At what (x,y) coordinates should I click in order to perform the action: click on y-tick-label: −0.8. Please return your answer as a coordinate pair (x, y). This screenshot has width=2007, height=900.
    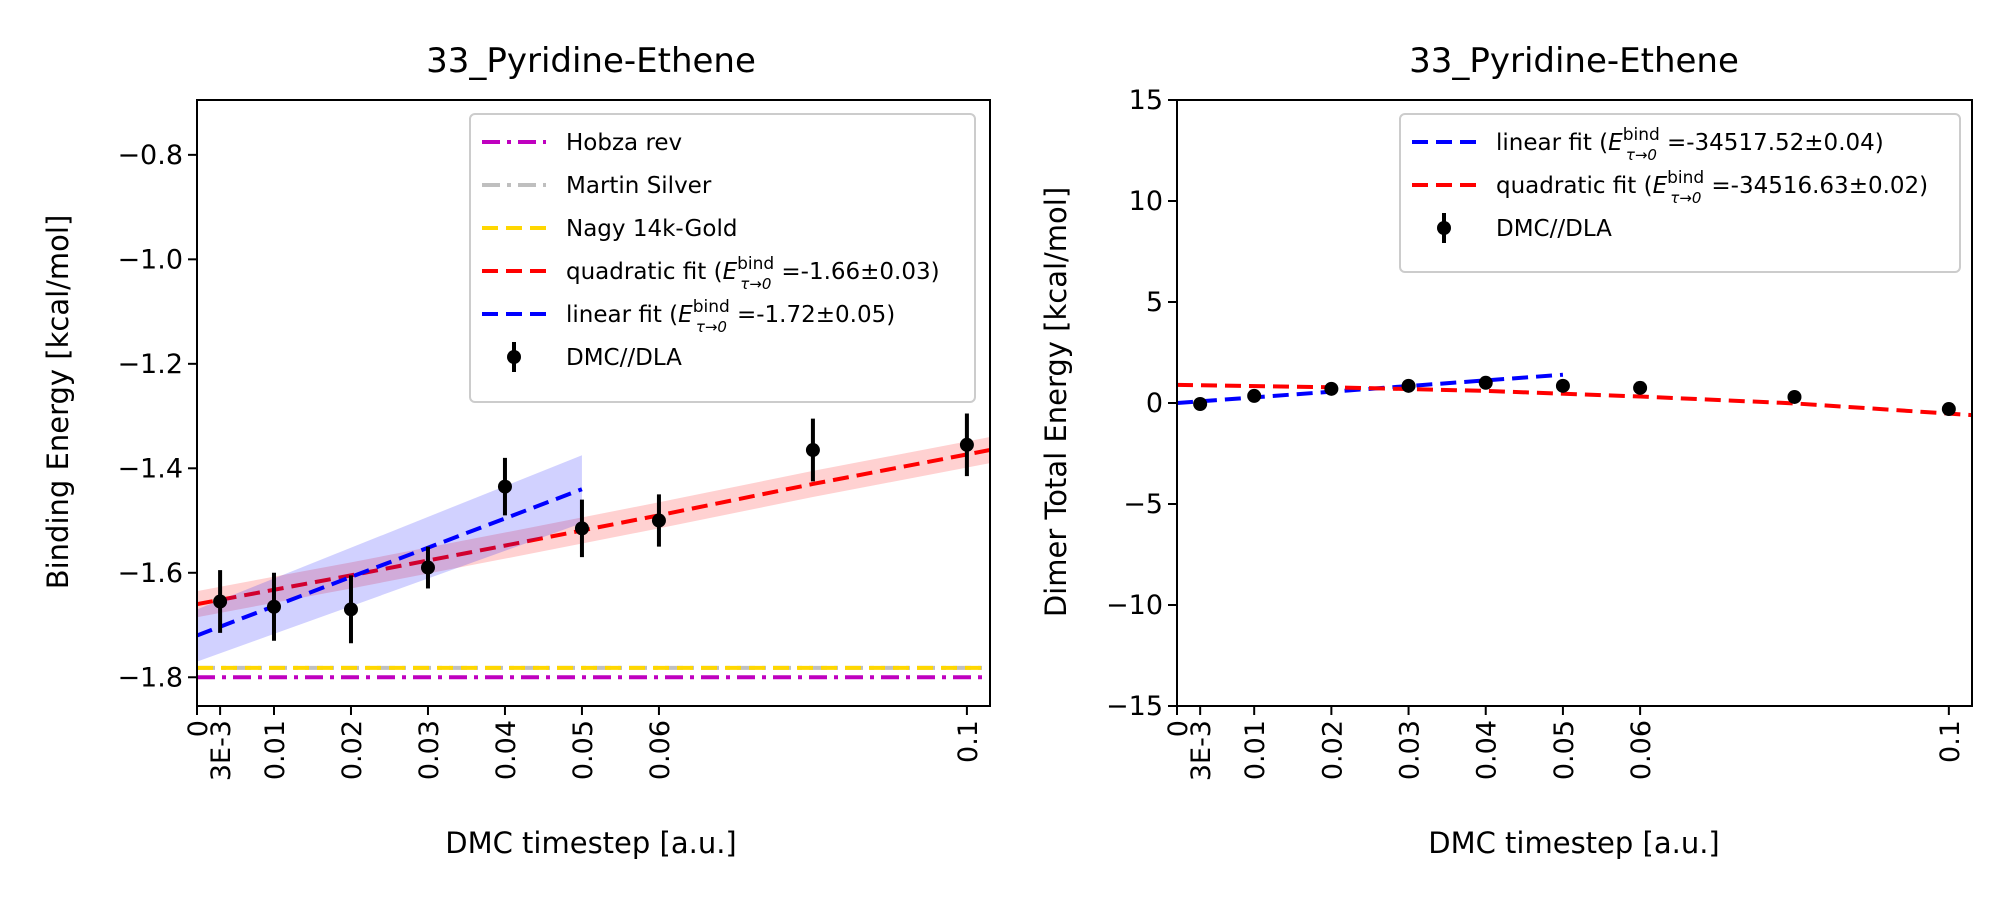
    Looking at the image, I should click on (150, 155).